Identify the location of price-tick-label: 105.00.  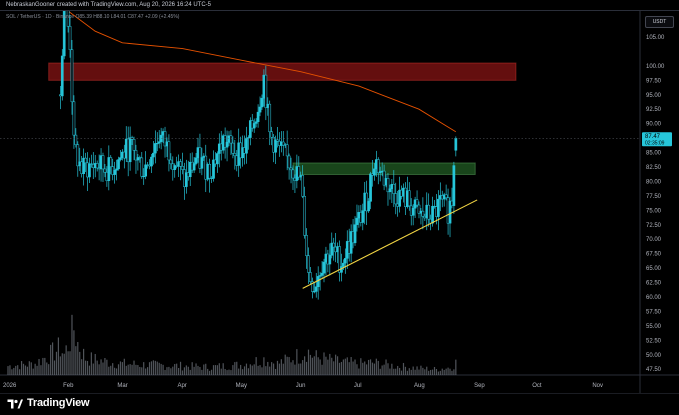
(655, 38).